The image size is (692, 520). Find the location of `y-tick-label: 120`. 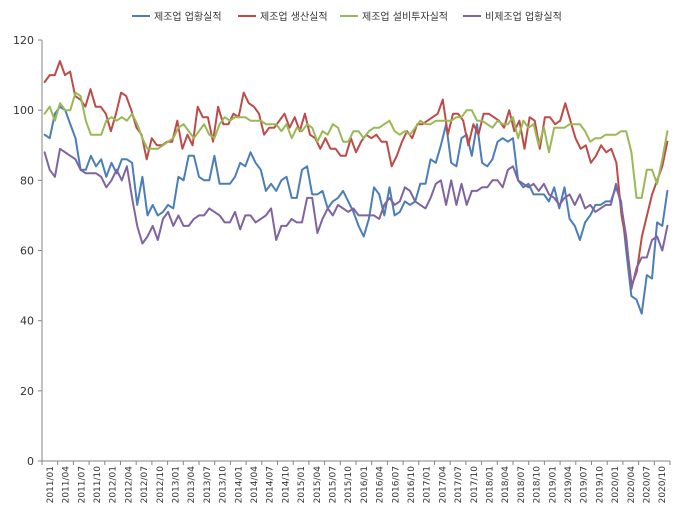

y-tick-label: 120 is located at coordinates (23, 40).